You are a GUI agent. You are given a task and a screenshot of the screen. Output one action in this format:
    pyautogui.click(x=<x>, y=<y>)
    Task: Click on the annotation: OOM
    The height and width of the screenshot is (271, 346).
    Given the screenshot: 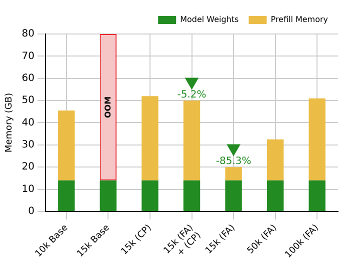 What is the action you would take?
    pyautogui.click(x=107, y=107)
    